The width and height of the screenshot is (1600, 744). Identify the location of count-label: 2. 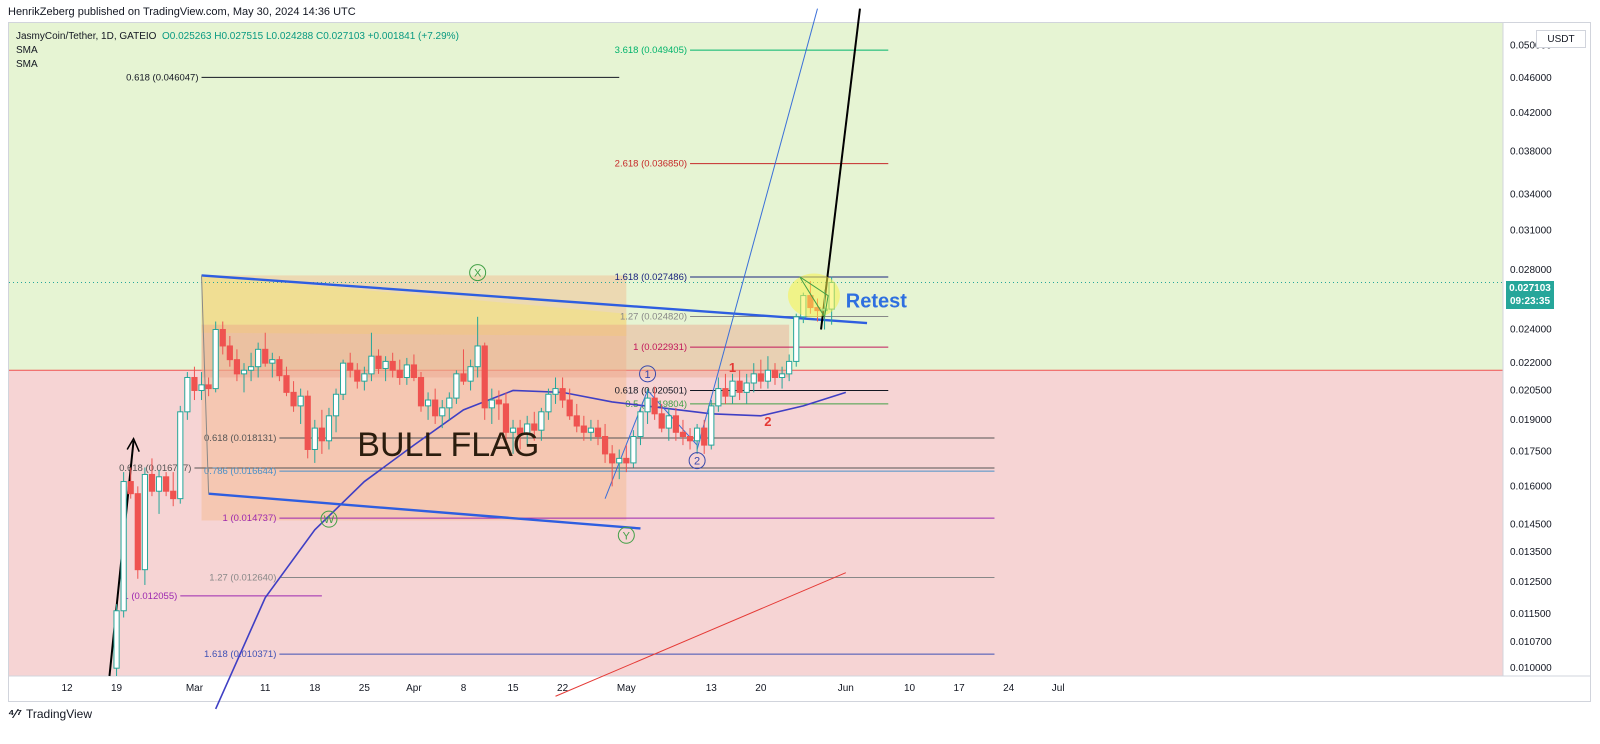
(767, 421).